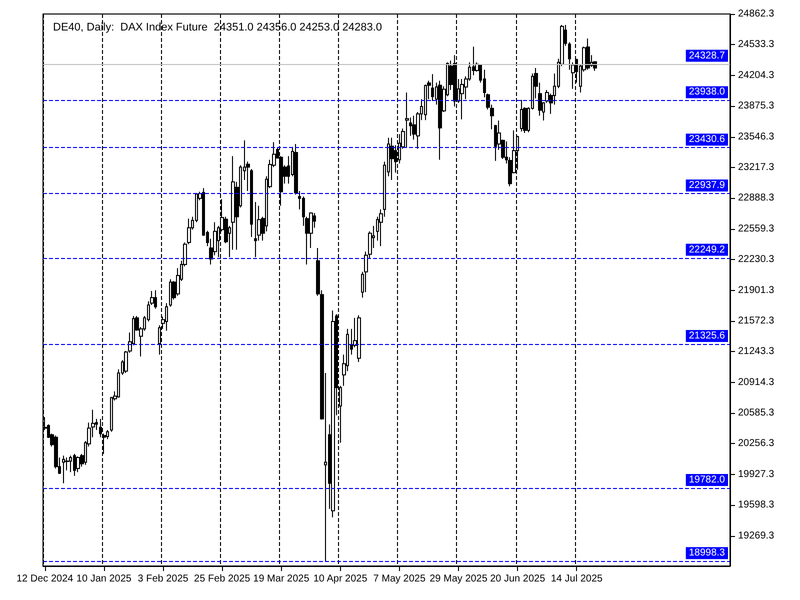 Image resolution: width=800 pixels, height=600 pixels. I want to click on x-tick-label: 10 Apr 2025, so click(340, 579).